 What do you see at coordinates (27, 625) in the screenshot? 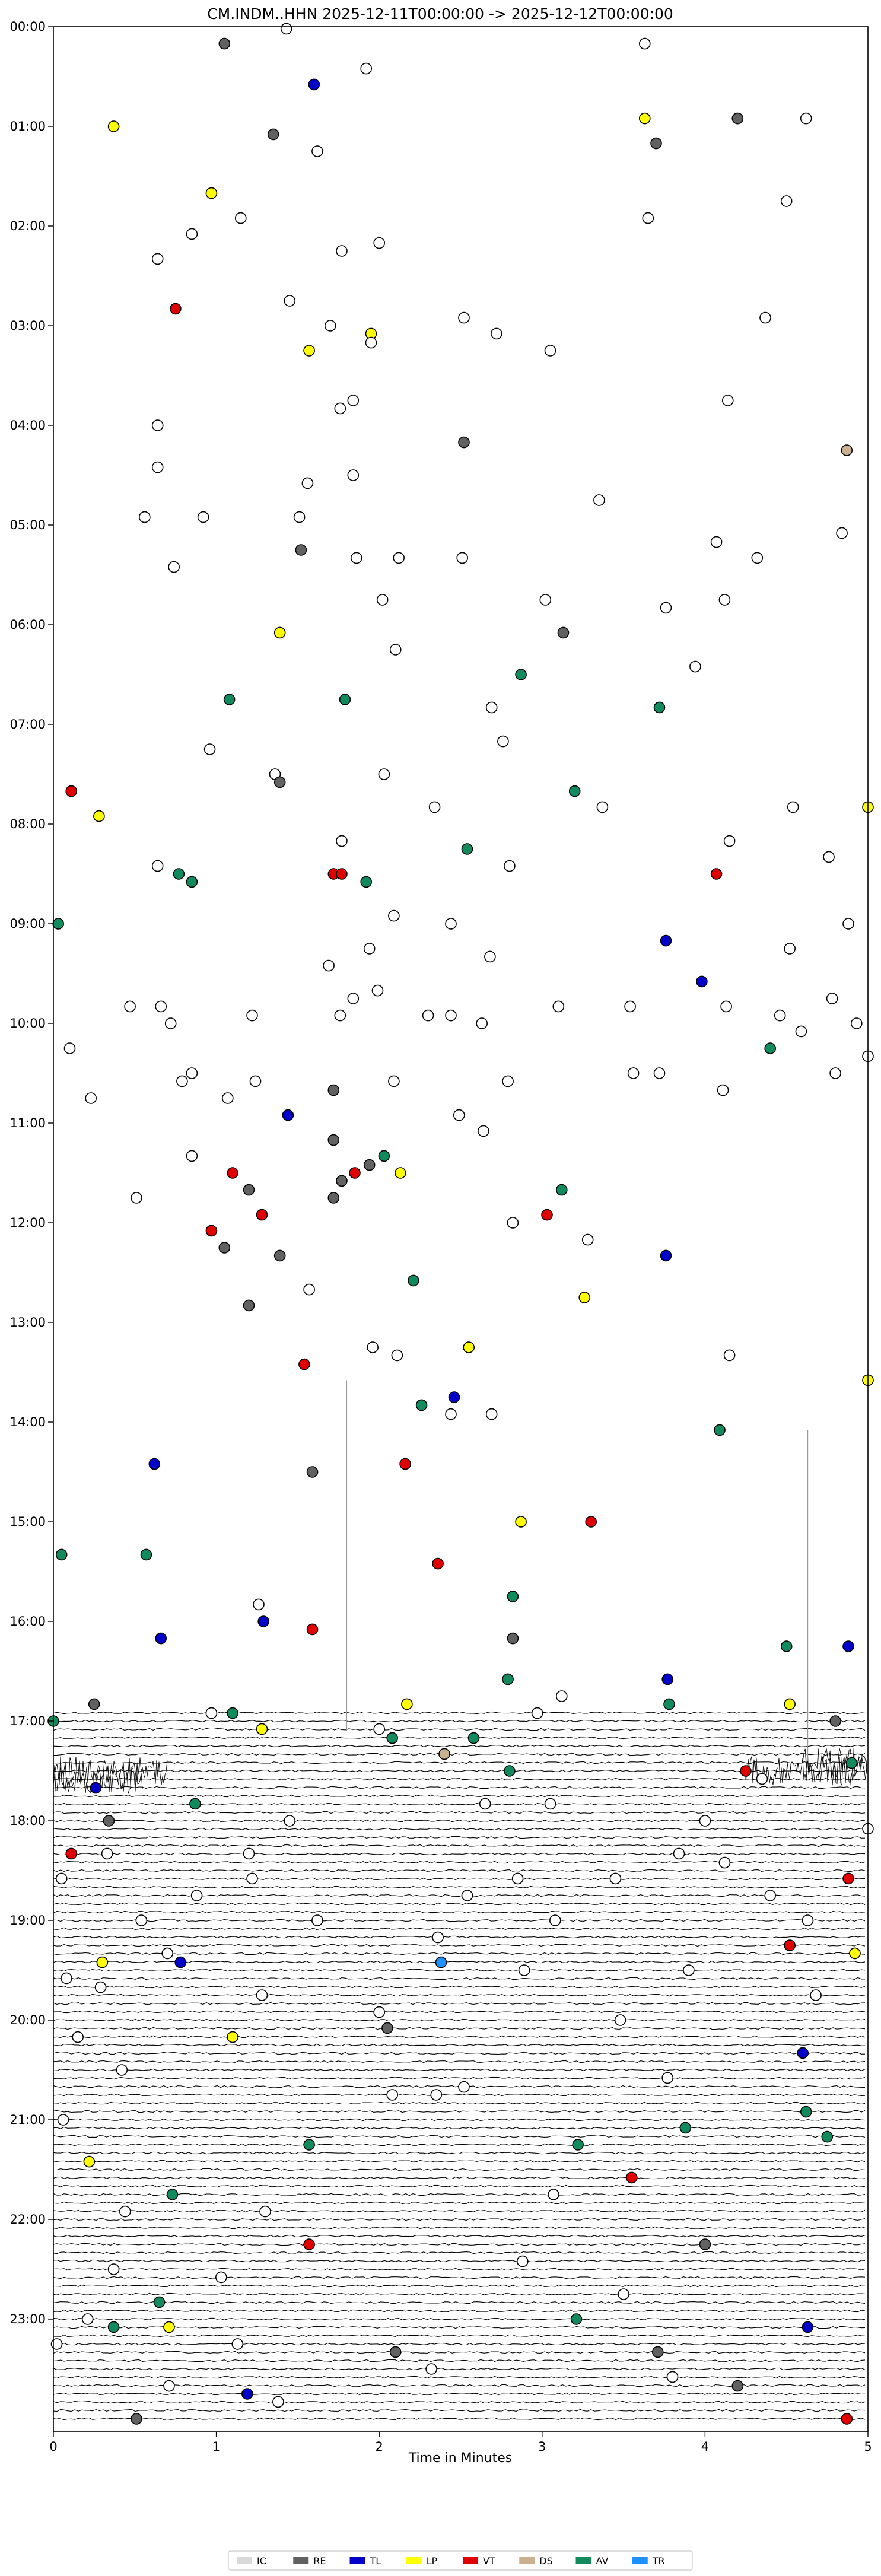
I see `y-tick-label: 06:00` at bounding box center [27, 625].